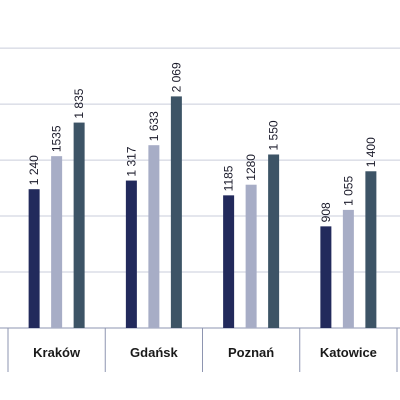  What do you see at coordinates (176, 77) in the screenshot?
I see `value-label: 2 069` at bounding box center [176, 77].